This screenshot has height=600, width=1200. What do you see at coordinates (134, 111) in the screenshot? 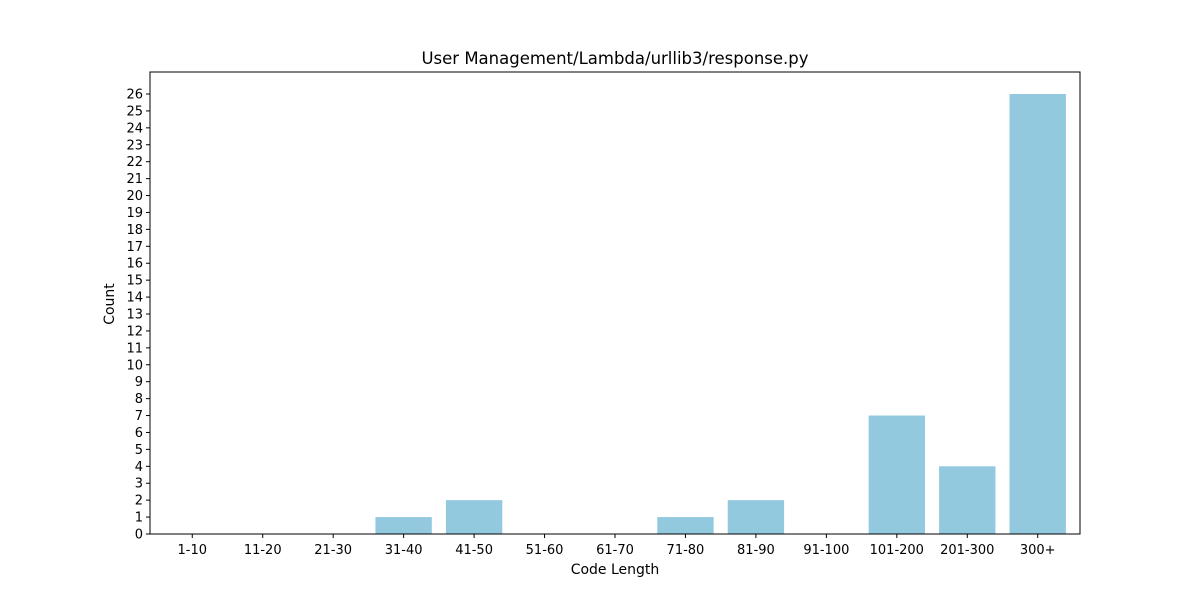
I see `y-tick-label: 25` at bounding box center [134, 111].